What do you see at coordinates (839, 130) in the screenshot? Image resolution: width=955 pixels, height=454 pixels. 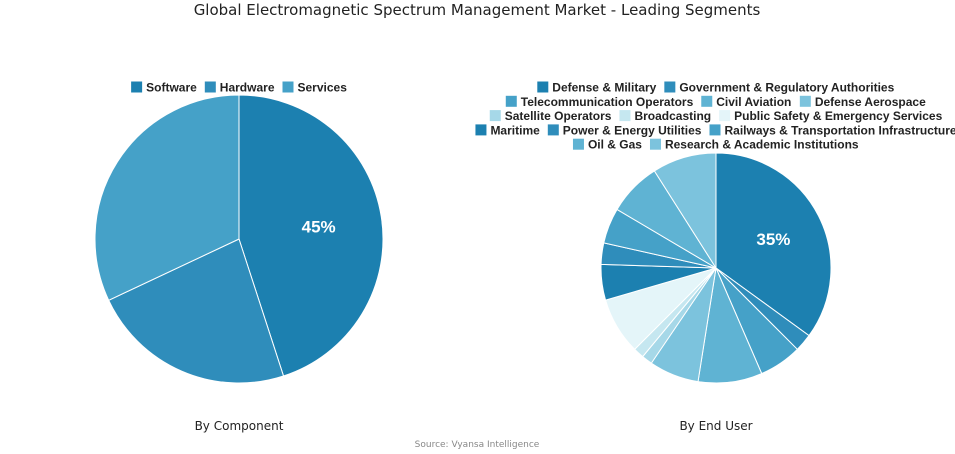 I see `legend-label: Railways & Transportation Infrastructure` at bounding box center [839, 130].